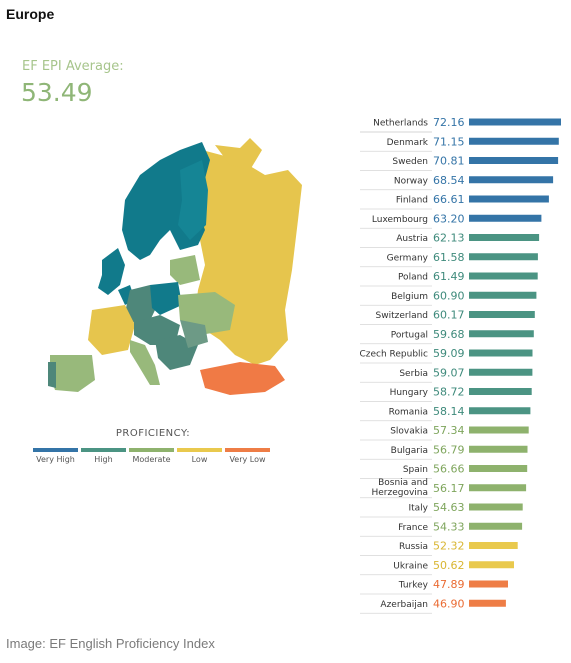  Describe the element at coordinates (199, 450) in the screenshot. I see `legend-swatch-low` at that location.